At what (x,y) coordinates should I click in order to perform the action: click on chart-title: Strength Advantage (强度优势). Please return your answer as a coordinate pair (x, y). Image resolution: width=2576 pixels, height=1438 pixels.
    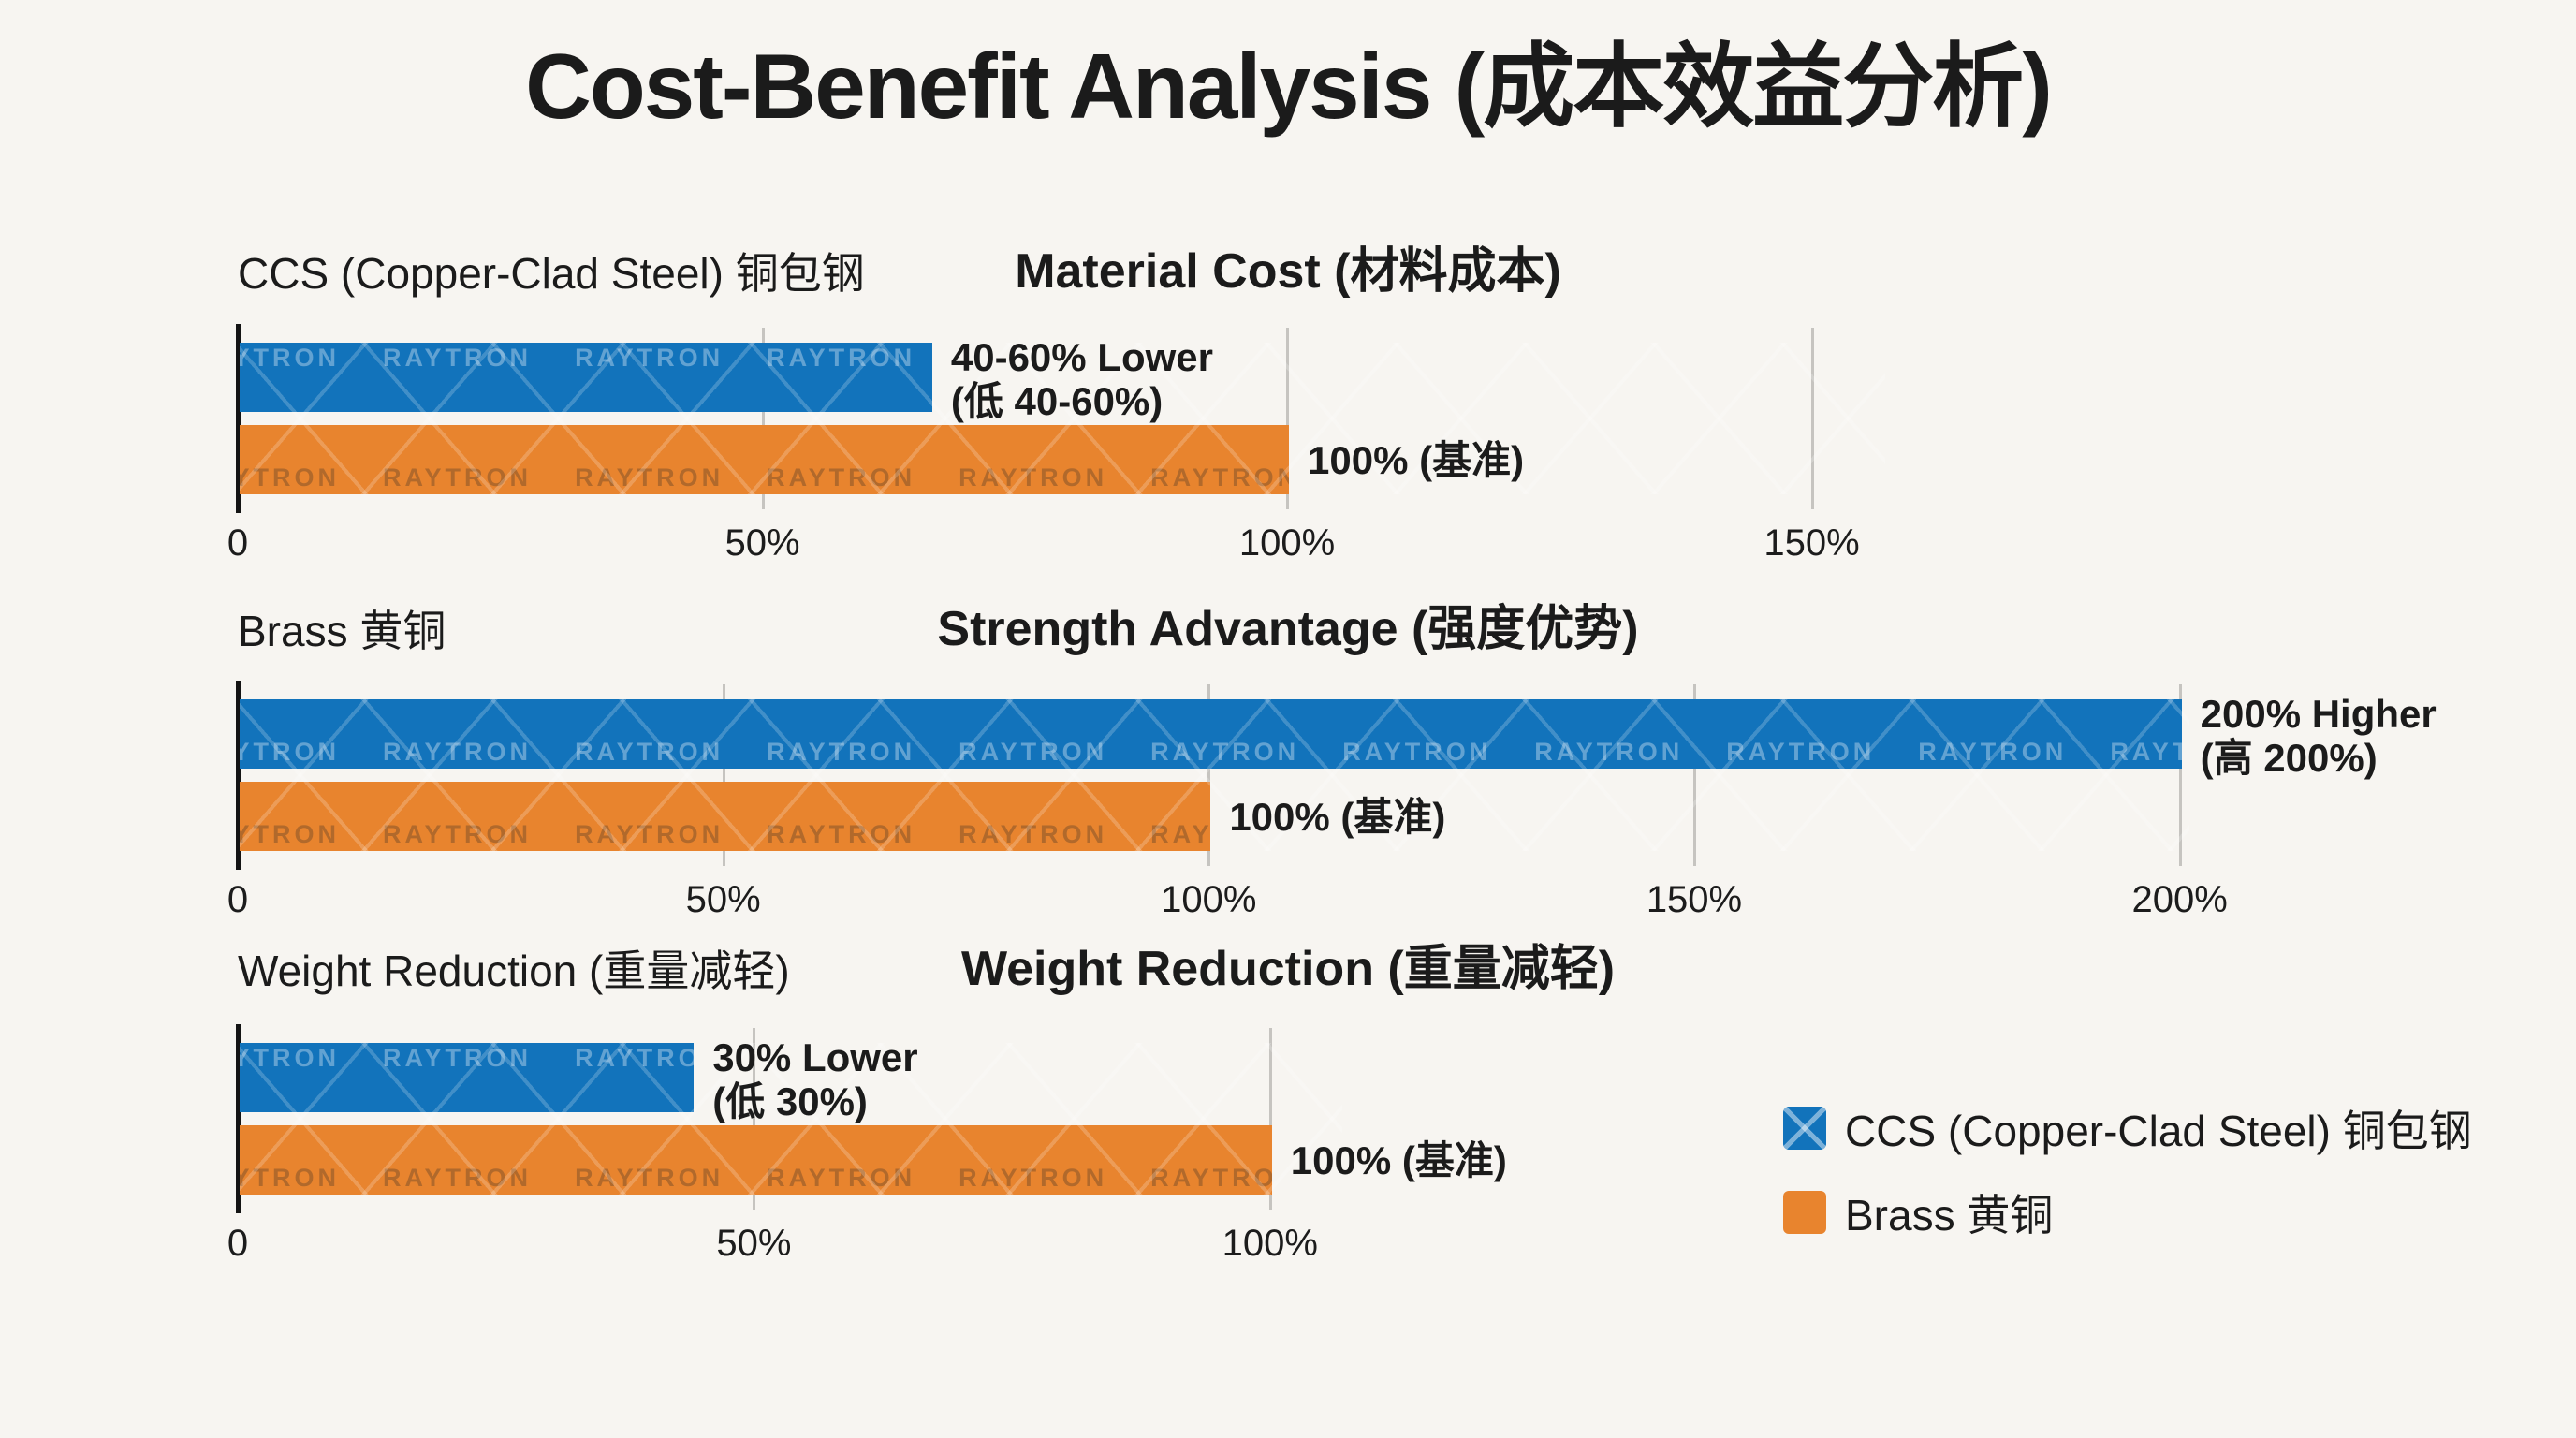
    Looking at the image, I should click on (1288, 629).